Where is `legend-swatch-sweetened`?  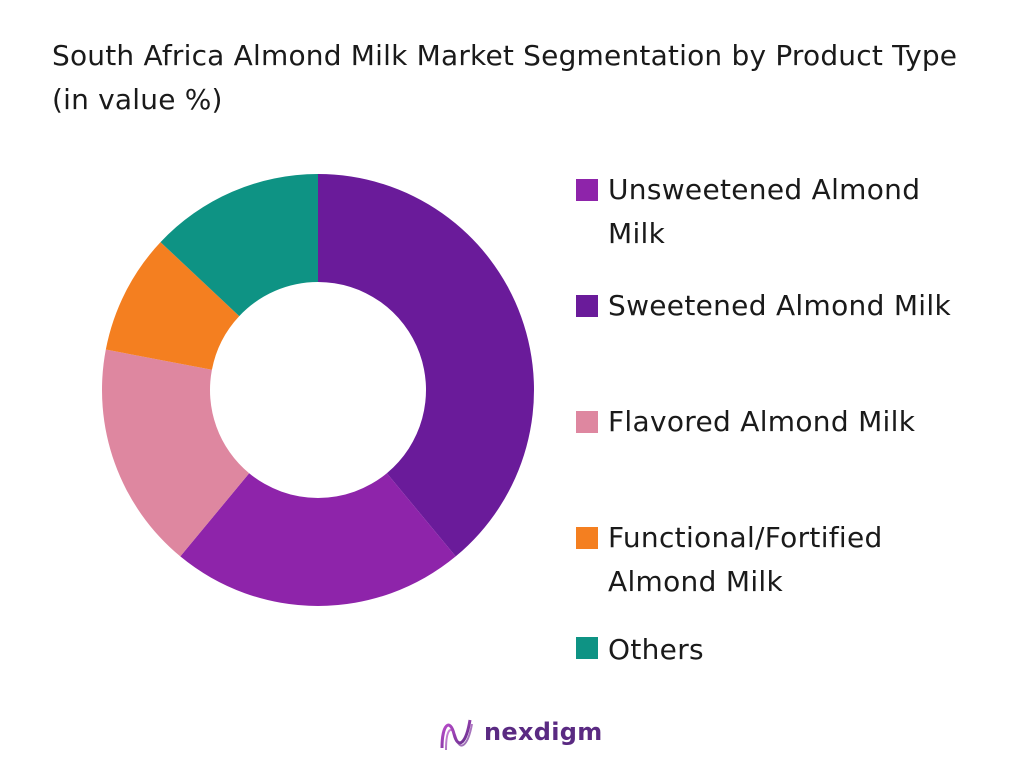
legend-swatch-sweetened is located at coordinates (587, 306).